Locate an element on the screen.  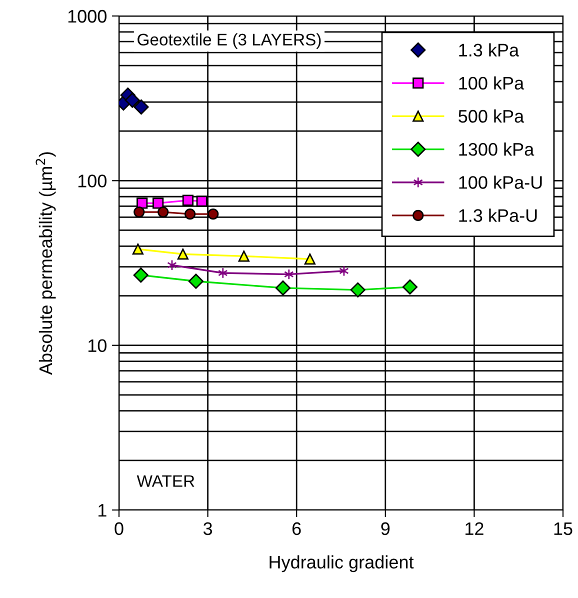
legend-label: 100 kPa is located at coordinates (491, 83).